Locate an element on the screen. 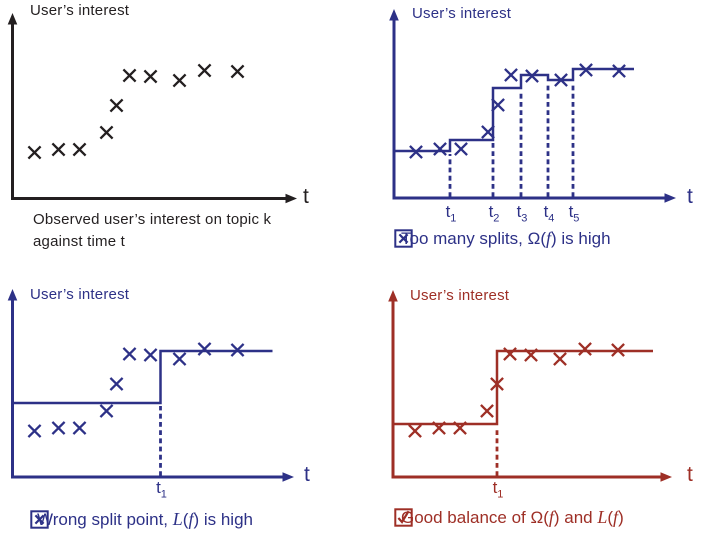 The width and height of the screenshot is (703, 534). tick-label-t5: t5 is located at coordinates (574, 213).